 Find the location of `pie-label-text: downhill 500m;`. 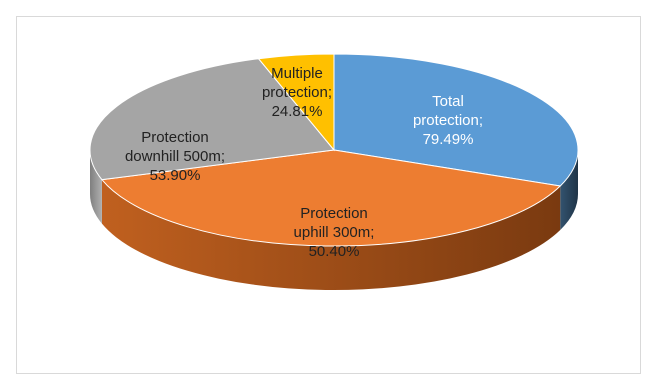

pie-label-text: downhill 500m; is located at coordinates (175, 156).